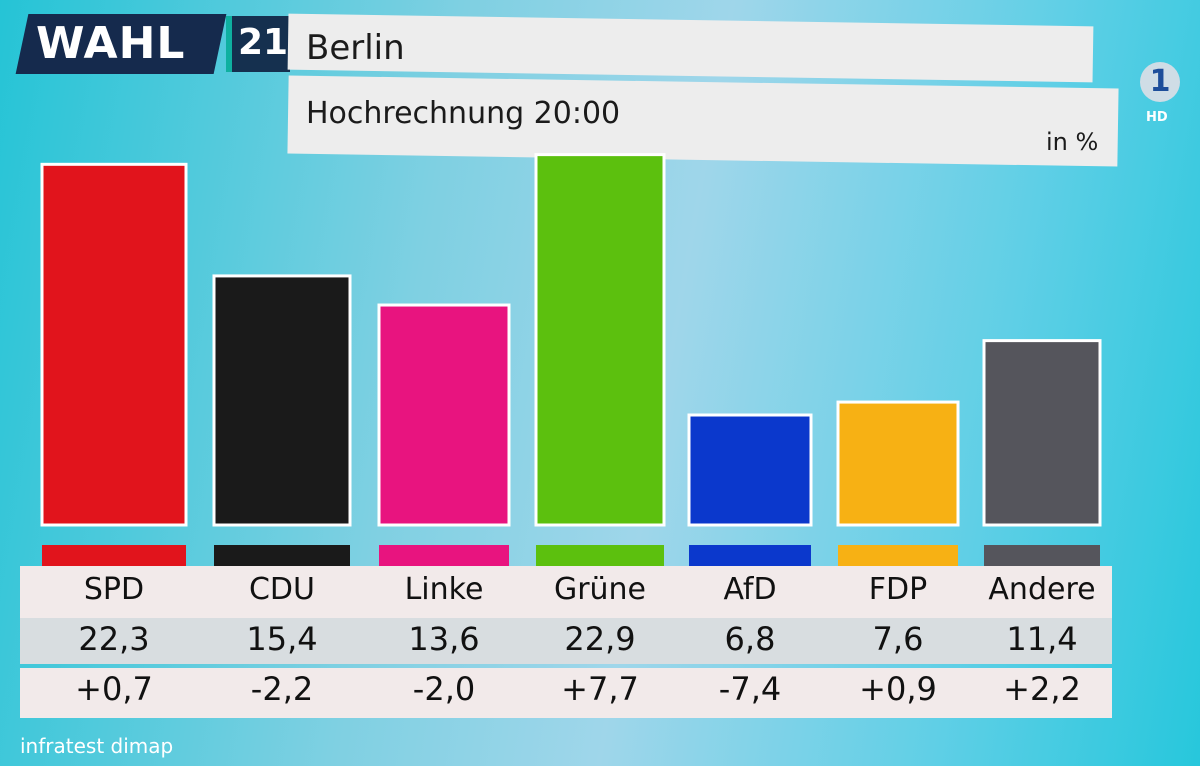  What do you see at coordinates (1042, 689) in the screenshot?
I see `change-label: +2,2` at bounding box center [1042, 689].